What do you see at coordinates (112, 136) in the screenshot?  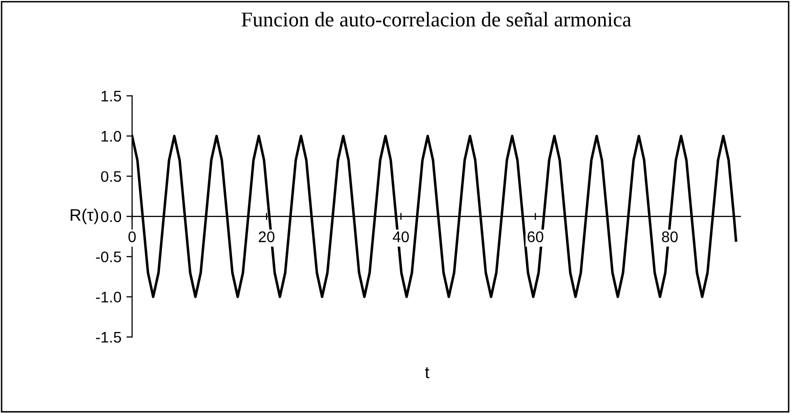 I see `y-tick-label: 1.0` at bounding box center [112, 136].